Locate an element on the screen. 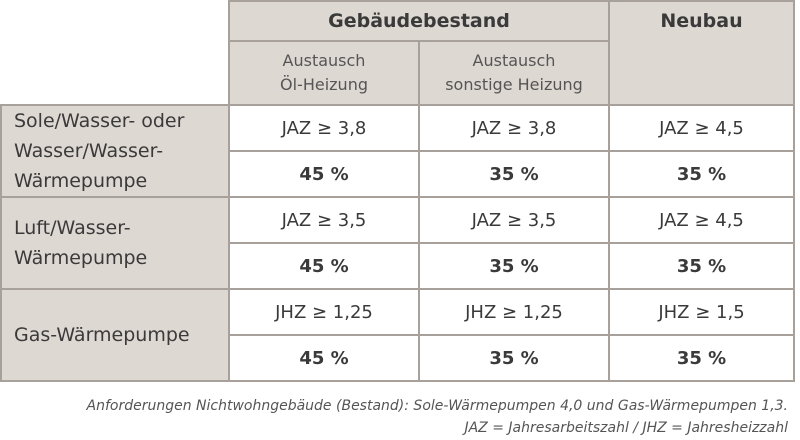  row-label-air-water-heat-pump: Luft/Wasser- Wärmepumpe is located at coordinates (115, 243).